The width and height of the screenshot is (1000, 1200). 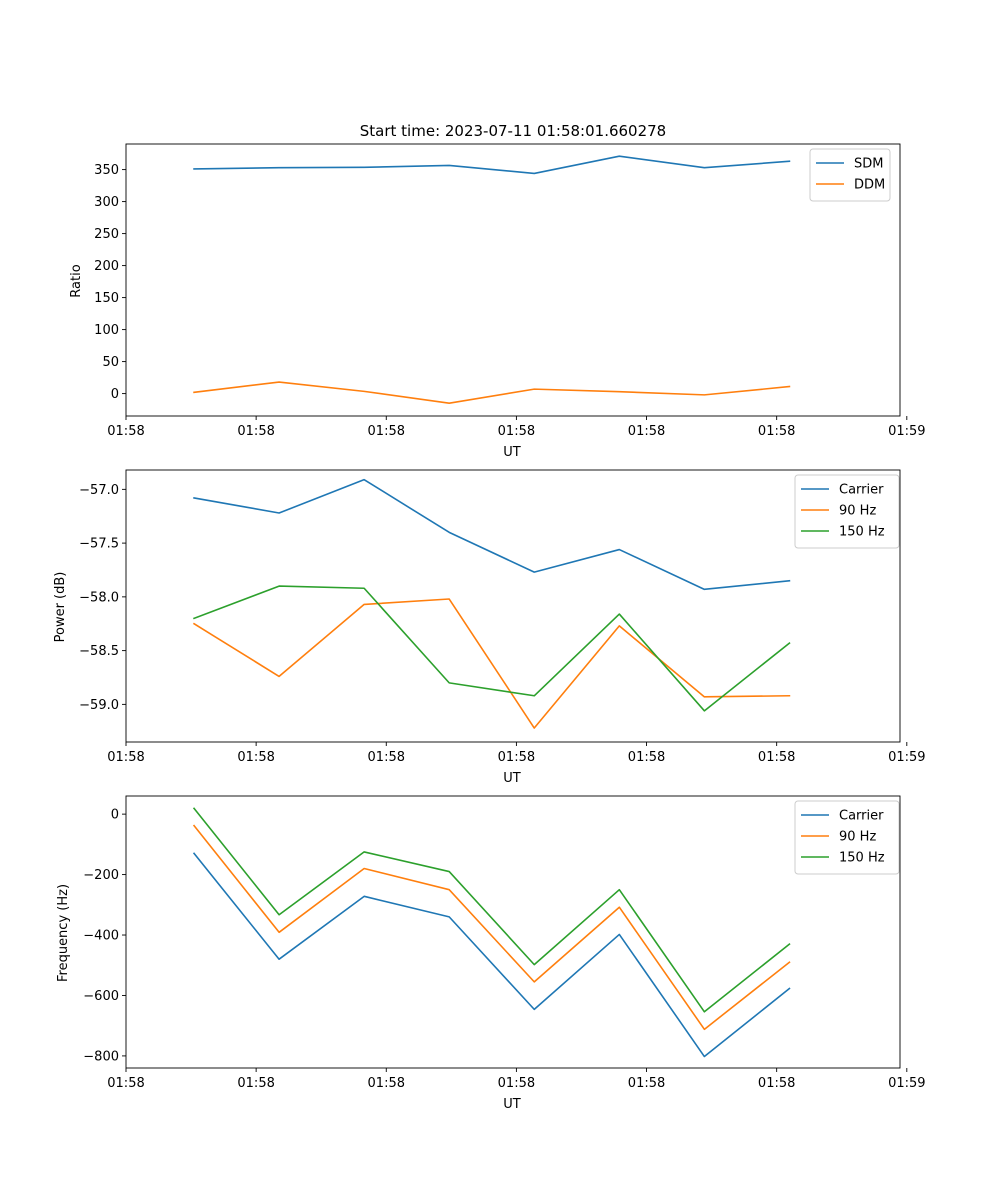 What do you see at coordinates (868, 164) in the screenshot?
I see `legend-label: SDM` at bounding box center [868, 164].